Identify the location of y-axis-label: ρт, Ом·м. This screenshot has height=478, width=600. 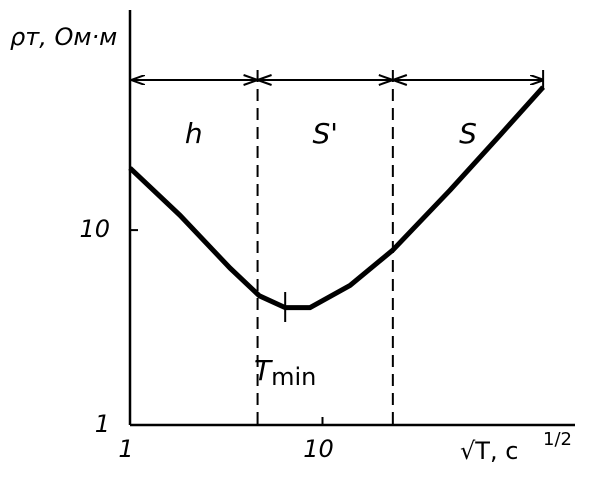
(63, 37).